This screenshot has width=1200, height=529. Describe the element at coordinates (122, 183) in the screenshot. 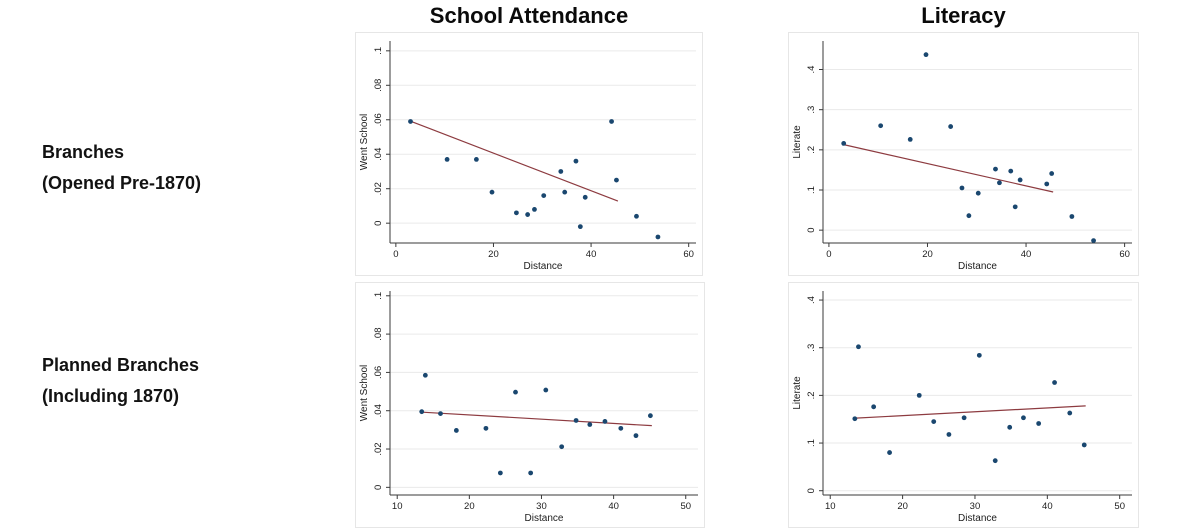

I see `row-label-branches-line2: (Opened Pre-1870)` at that location.